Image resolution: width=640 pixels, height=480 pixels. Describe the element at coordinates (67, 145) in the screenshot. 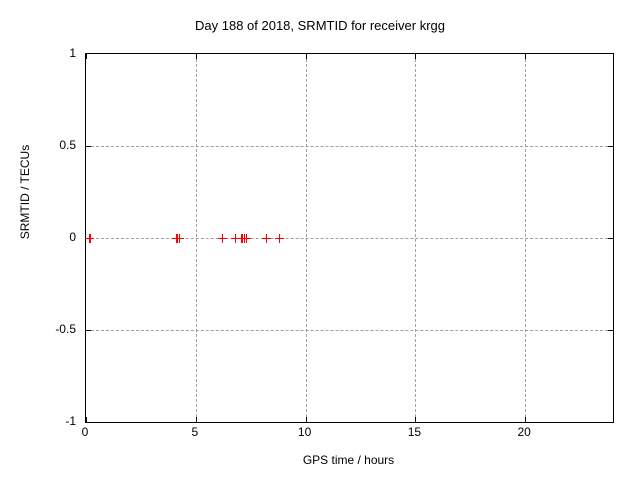

I see `y-tick-label: 0.5` at that location.